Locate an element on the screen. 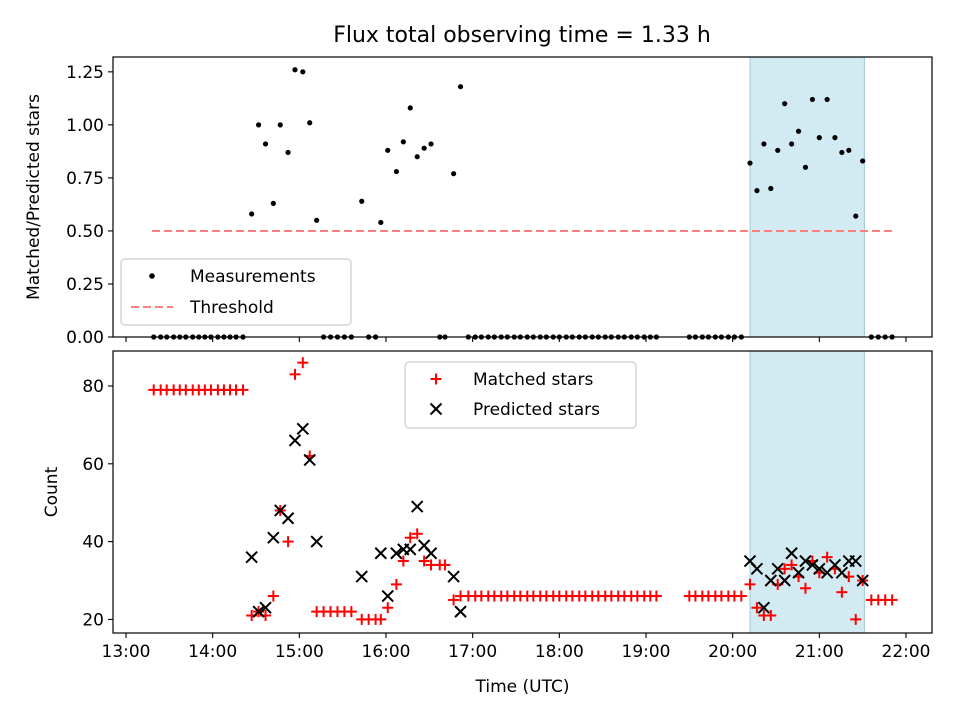  ratio-legend: Measurements Threshold is located at coordinates (236, 292).